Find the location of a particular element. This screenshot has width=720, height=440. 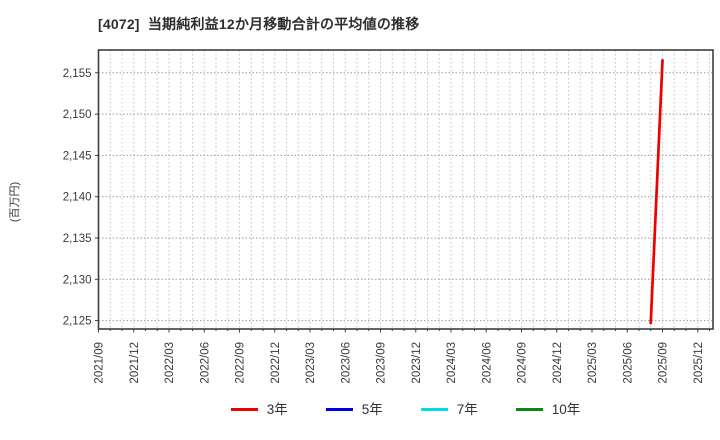

x-tick-label: 2022/06 is located at coordinates (205, 363).